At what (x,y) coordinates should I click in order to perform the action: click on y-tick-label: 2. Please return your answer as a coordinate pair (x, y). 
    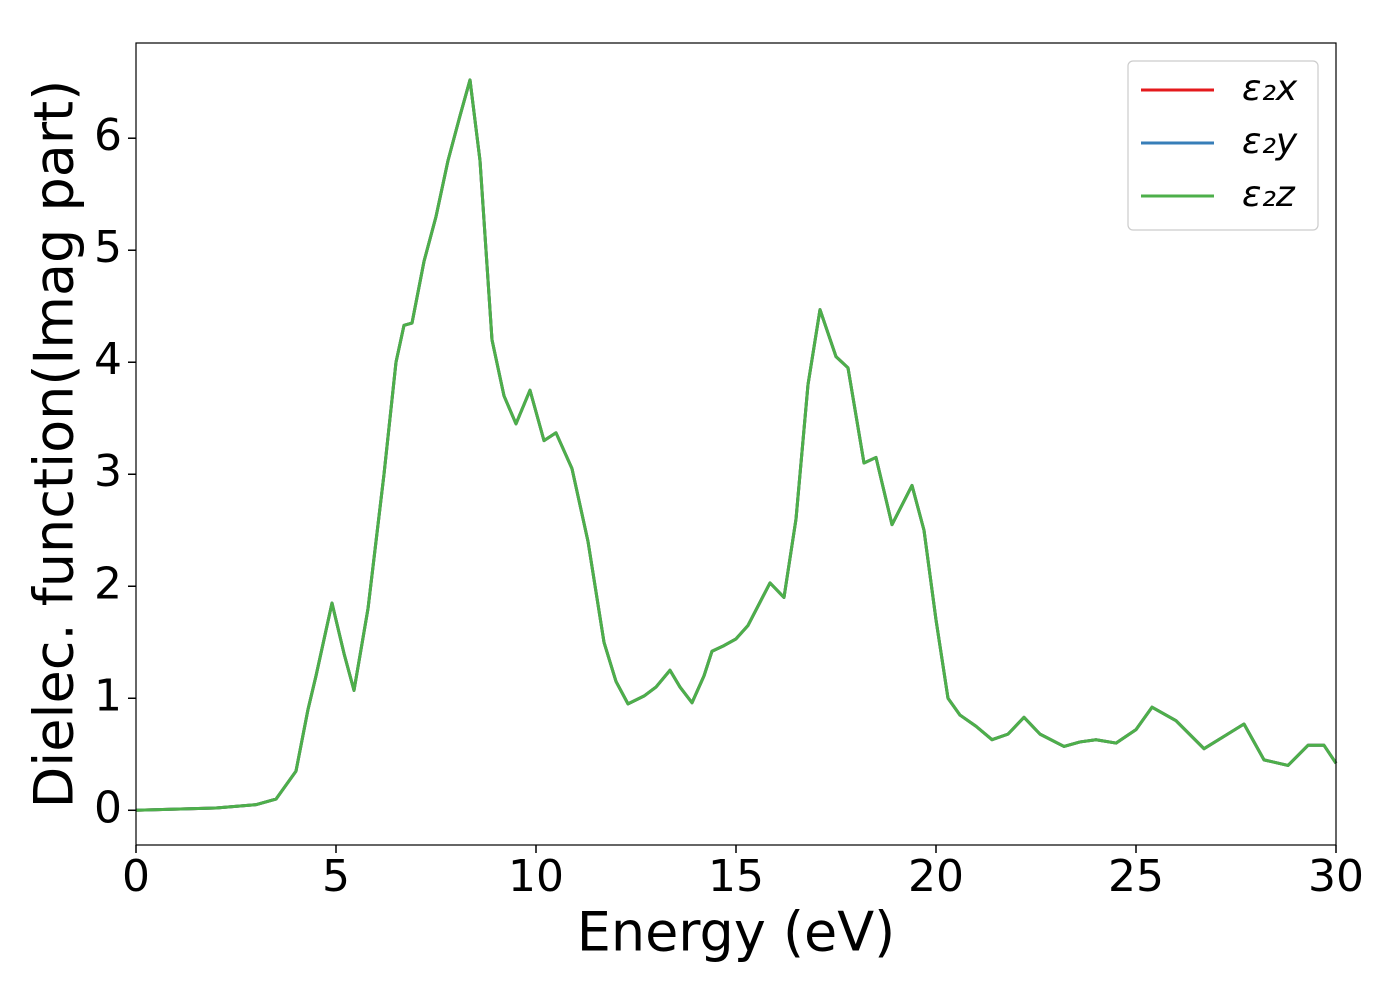
    Looking at the image, I should click on (108, 583).